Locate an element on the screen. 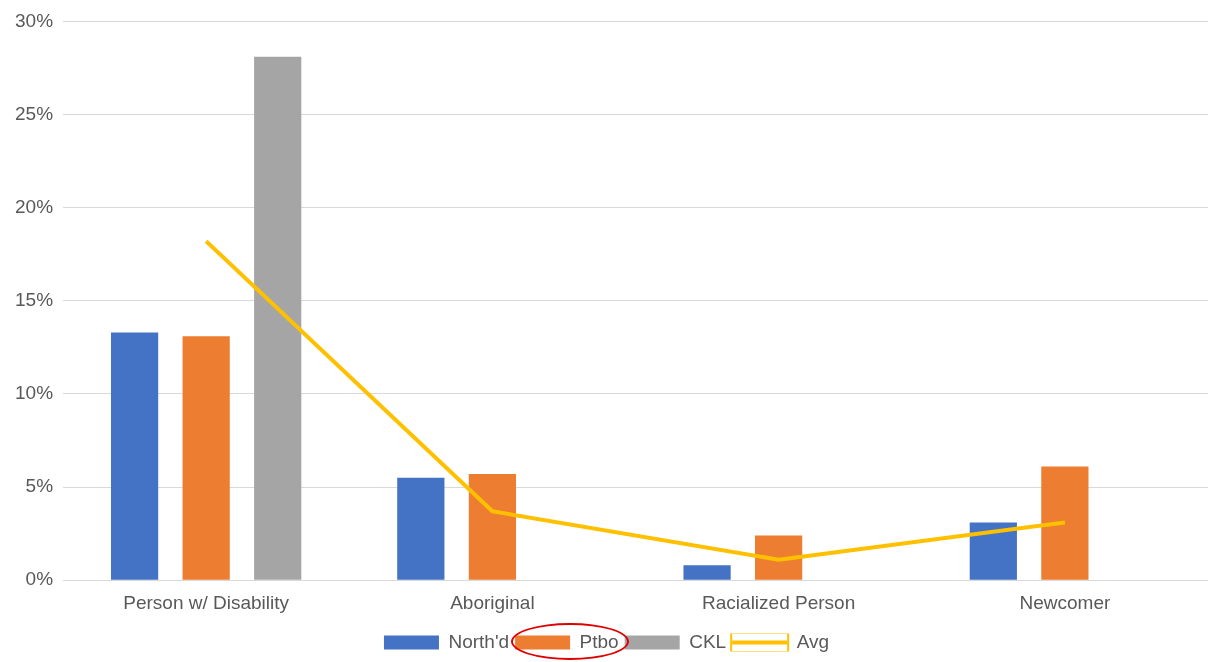 The height and width of the screenshot is (662, 1208). x-tick-label: Aboriginal is located at coordinates (492, 602).